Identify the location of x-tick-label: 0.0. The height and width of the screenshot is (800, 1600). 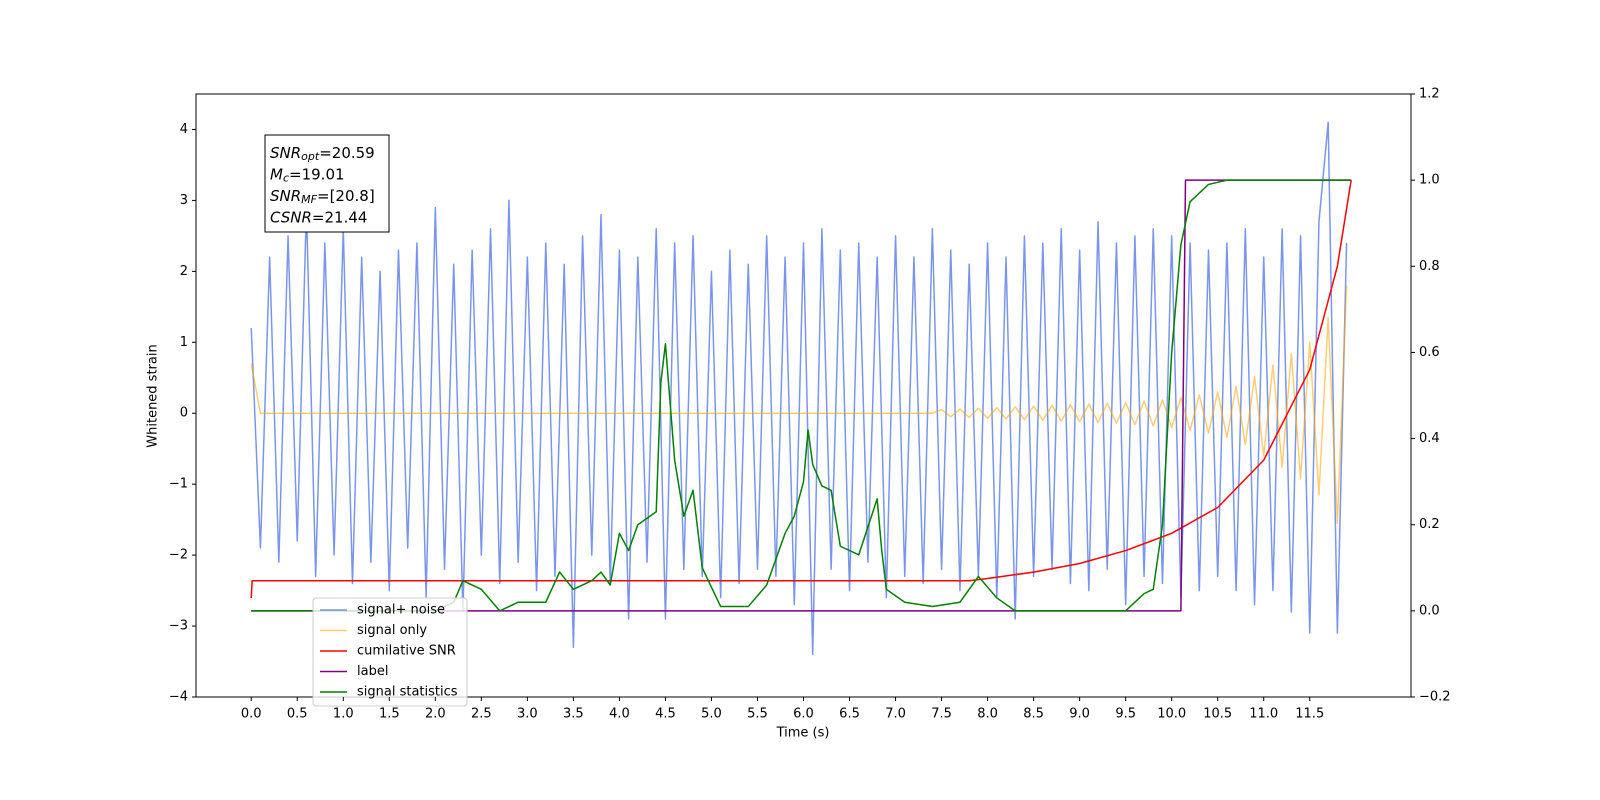
(251, 714).